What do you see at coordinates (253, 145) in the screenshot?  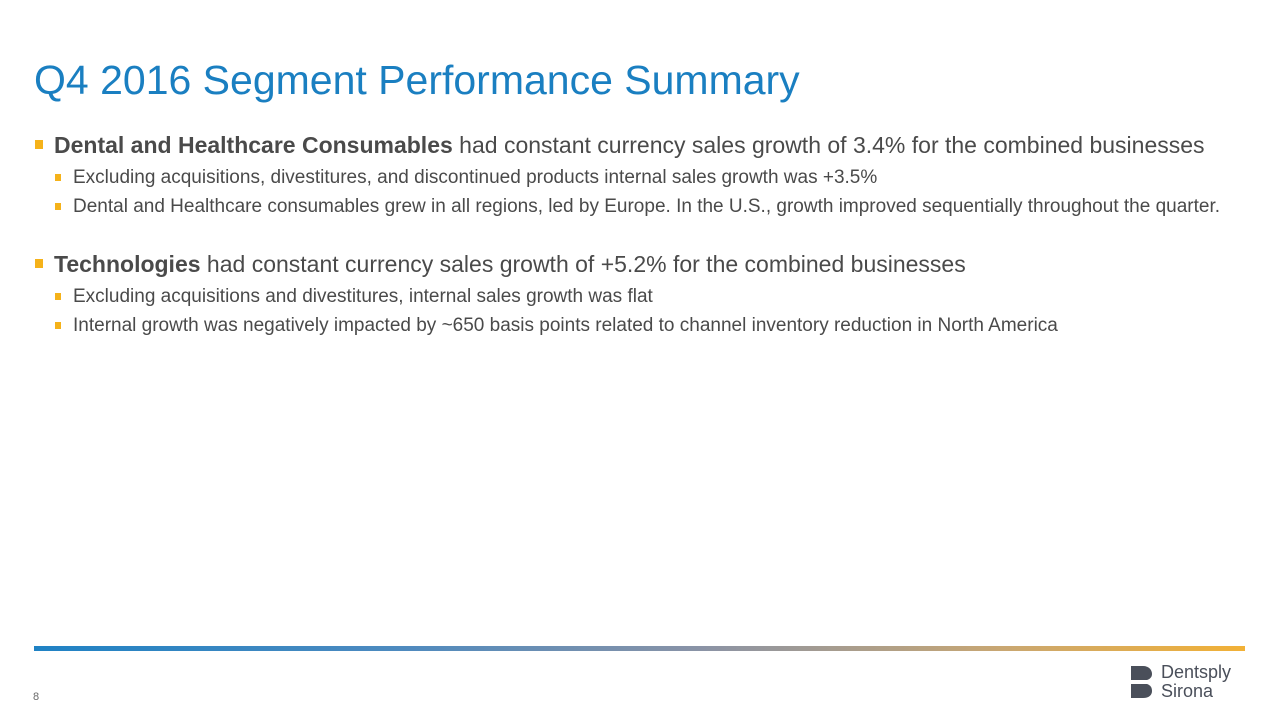 I see `bullet-heading: Dental and Healthcare Consumables` at bounding box center [253, 145].